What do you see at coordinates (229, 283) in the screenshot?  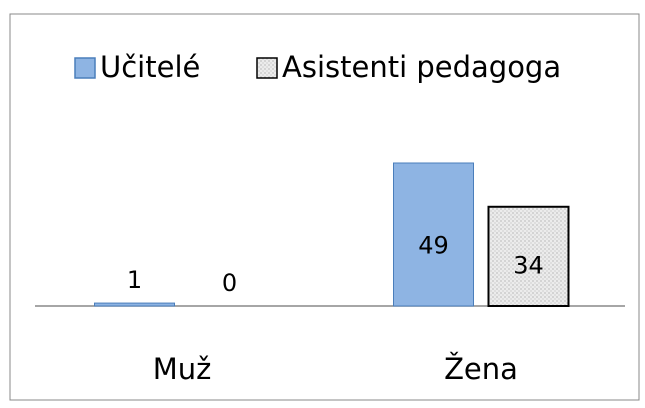 I see `data-label: 0` at bounding box center [229, 283].